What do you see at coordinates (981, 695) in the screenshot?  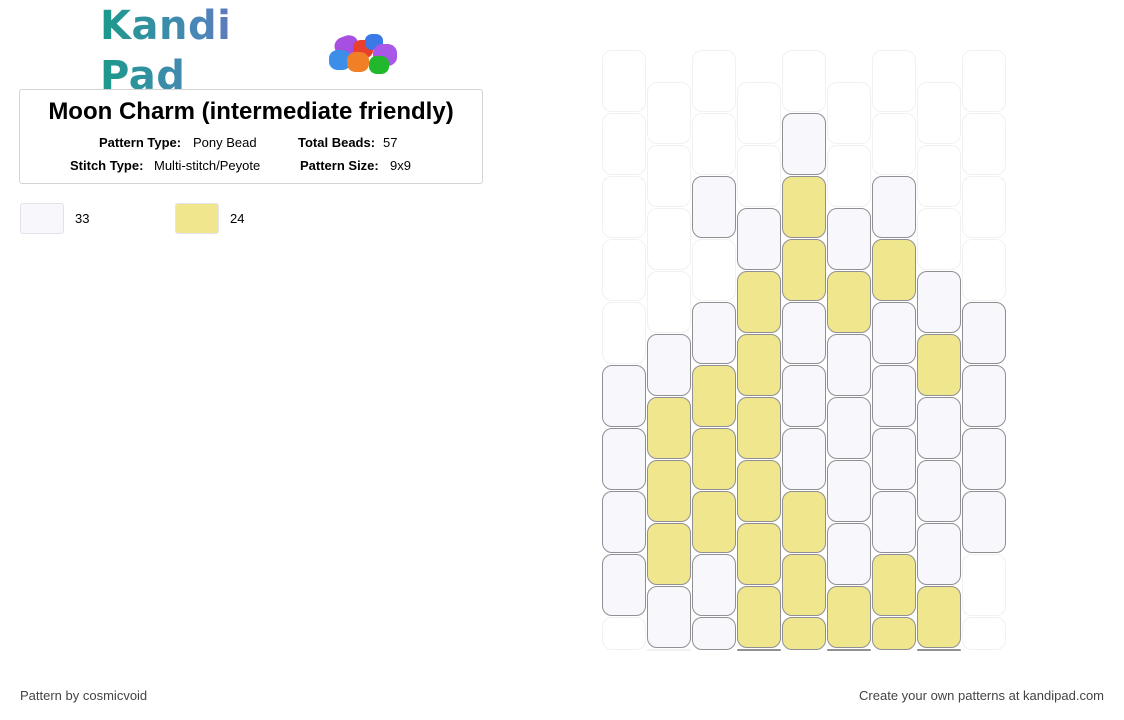 I see `kandipad-promo-link: Create your own patterns at kandipad.com` at bounding box center [981, 695].